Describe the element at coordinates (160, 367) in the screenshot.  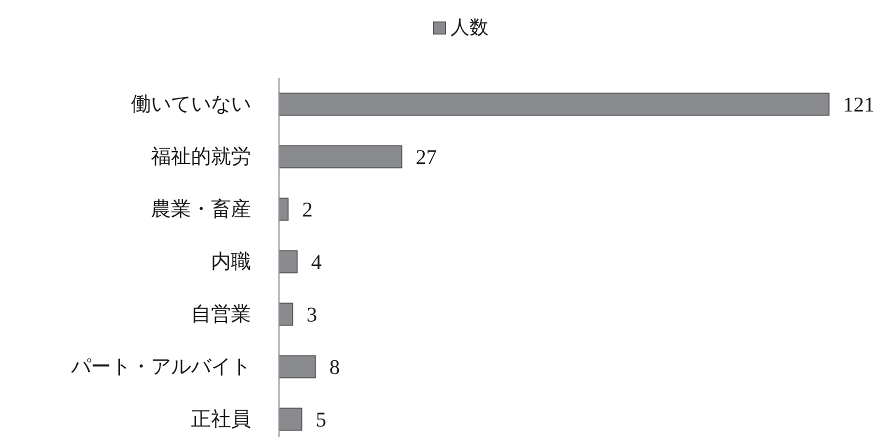
I see `y-tick-label: パート・アルバイト` at that location.